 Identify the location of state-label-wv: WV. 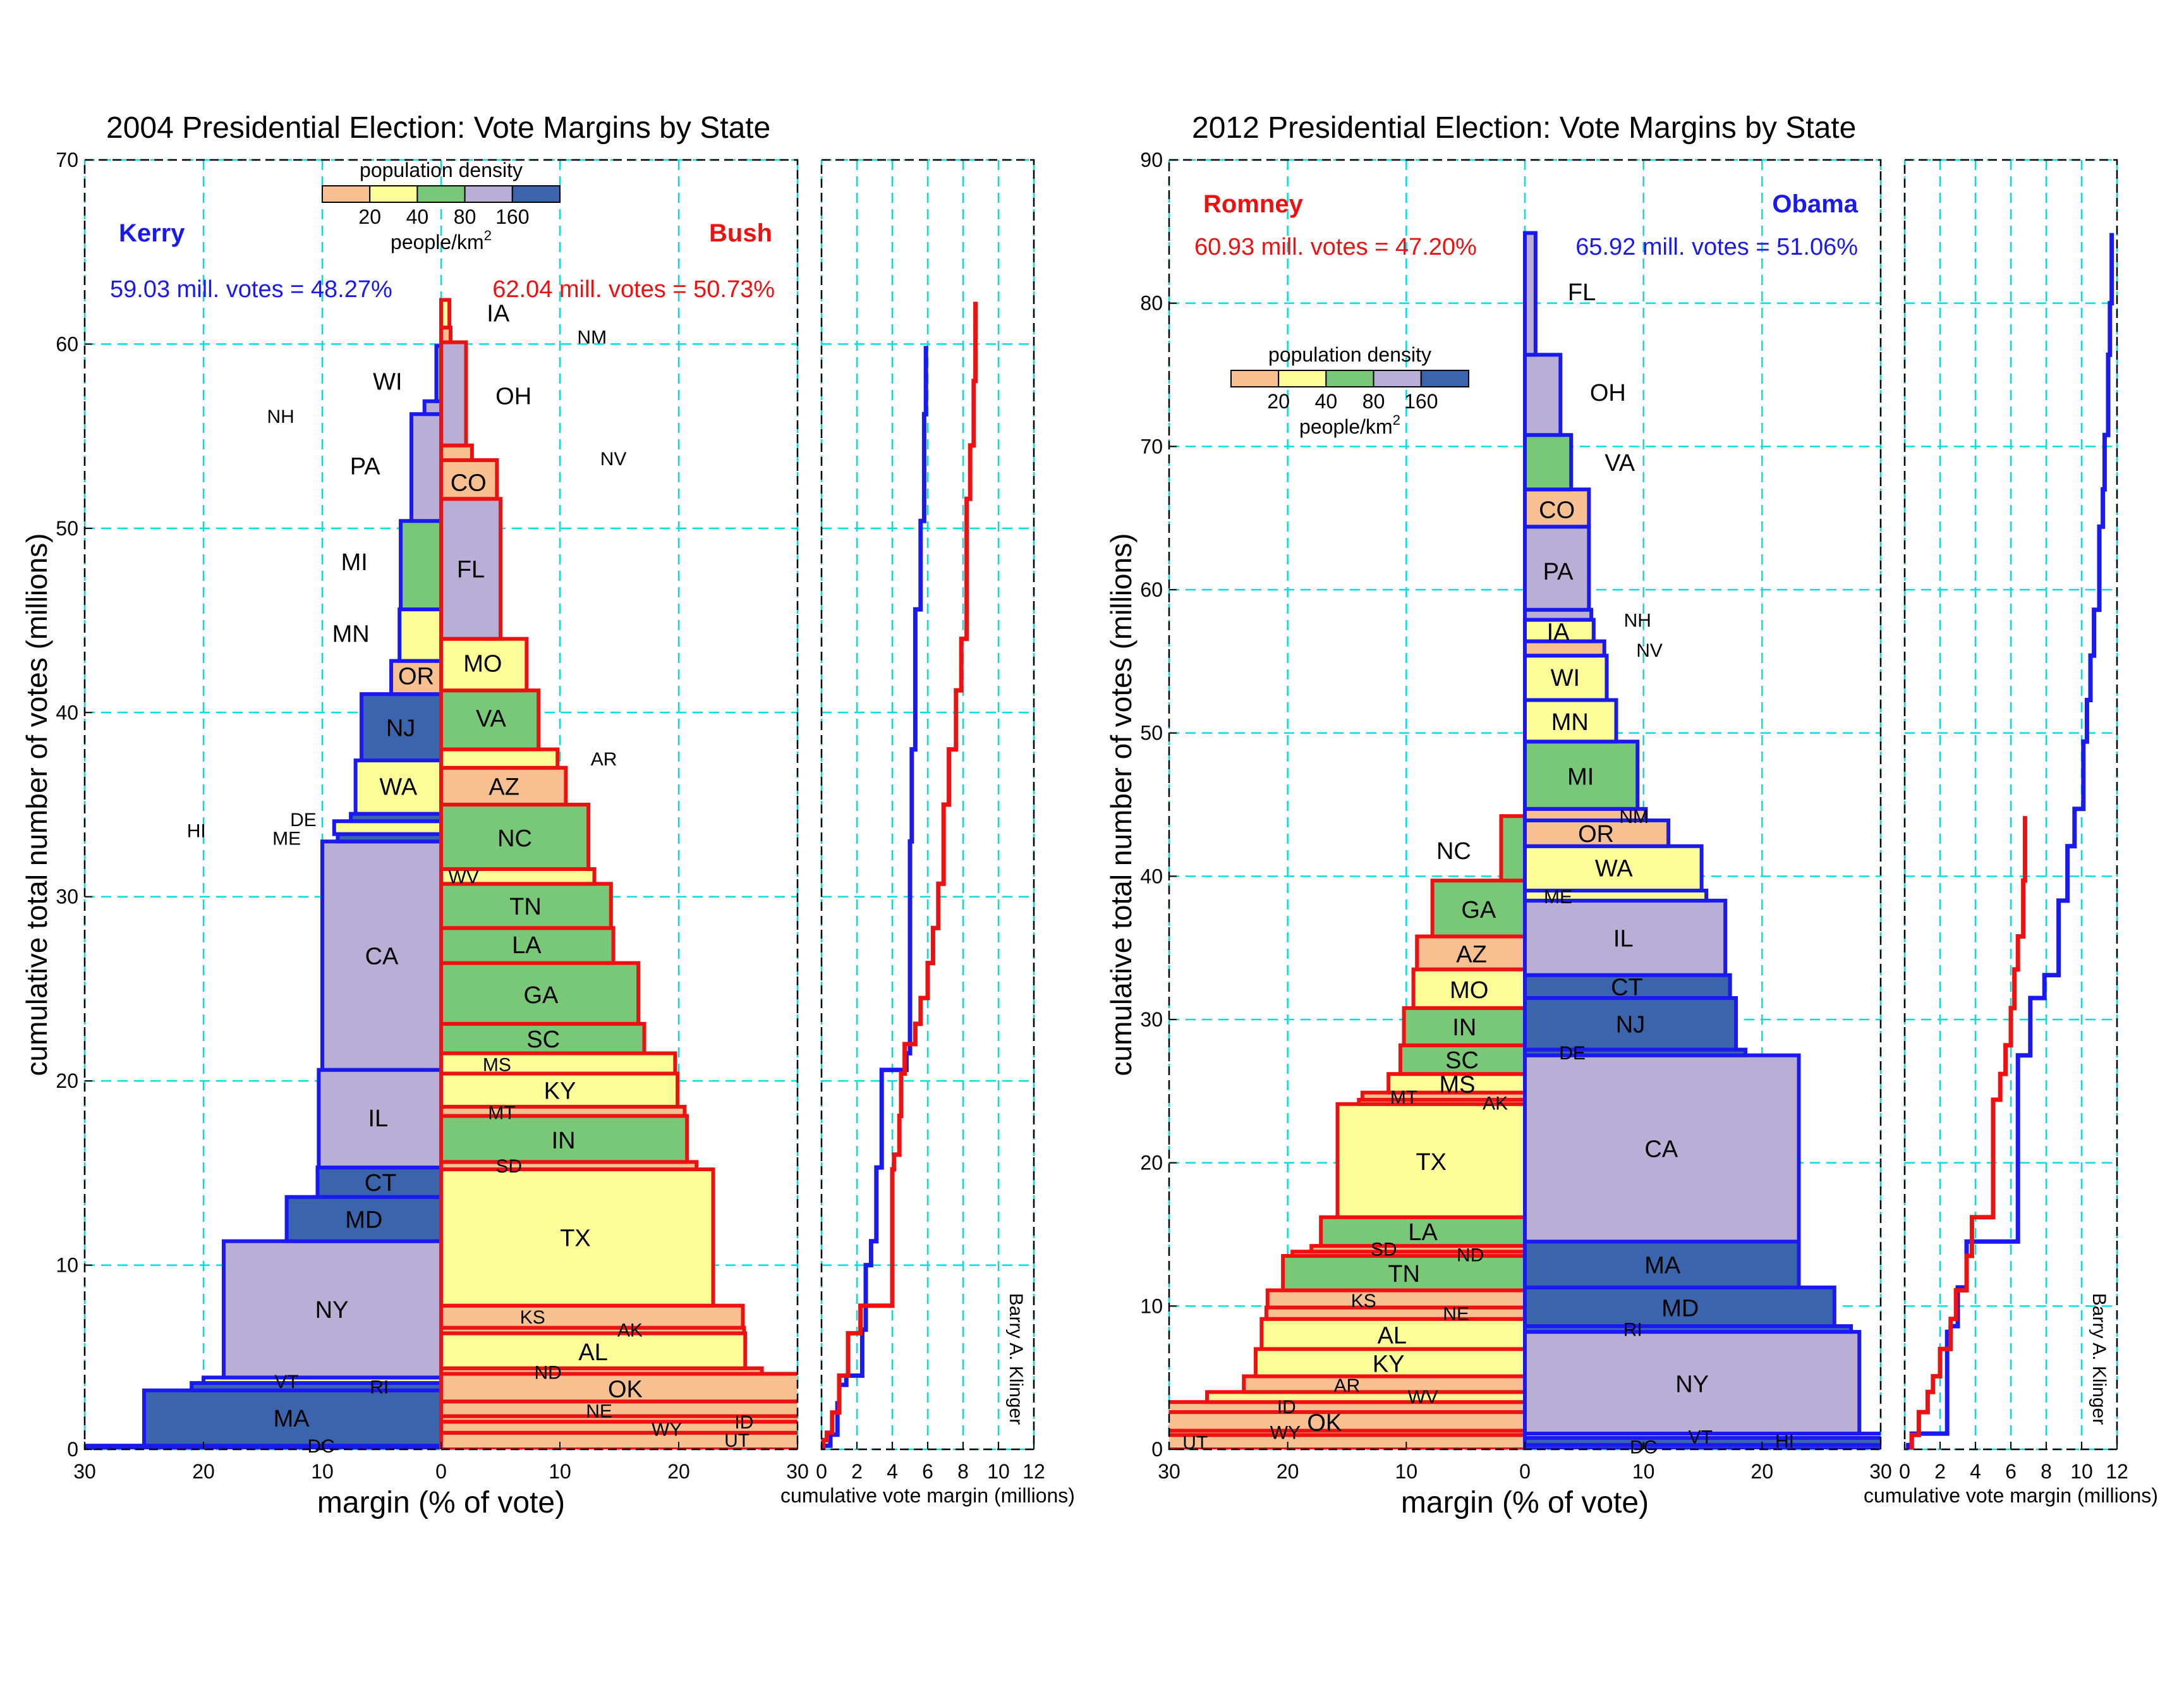
(1422, 1397).